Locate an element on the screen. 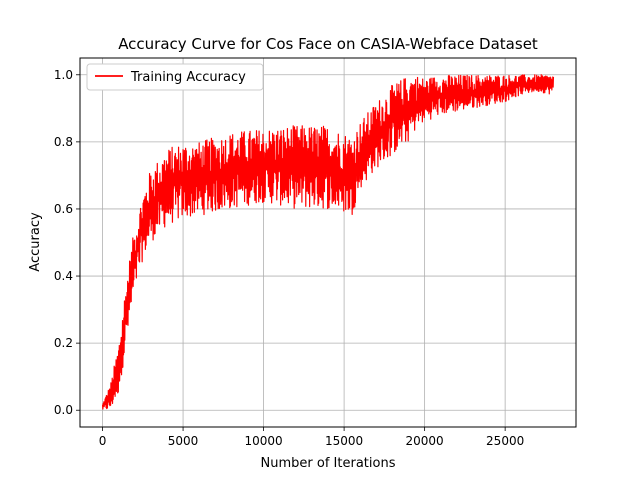 The height and width of the screenshot is (480, 640). x-tick-label: 25000 is located at coordinates (505, 441).